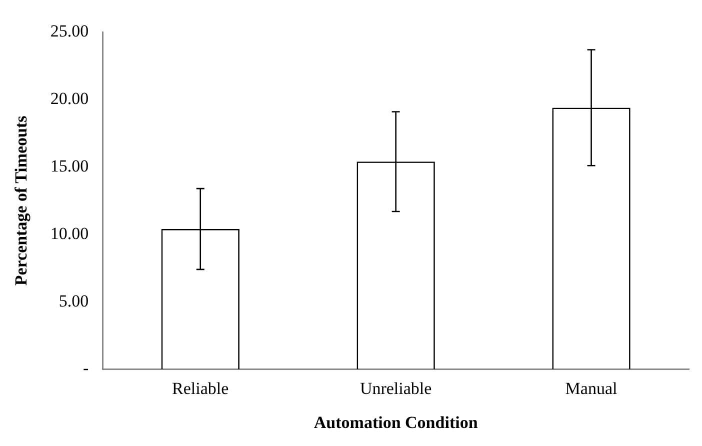 The width and height of the screenshot is (702, 446). Describe the element at coordinates (21, 200) in the screenshot. I see `y-axis-title: Percentage of Timeouts` at that location.